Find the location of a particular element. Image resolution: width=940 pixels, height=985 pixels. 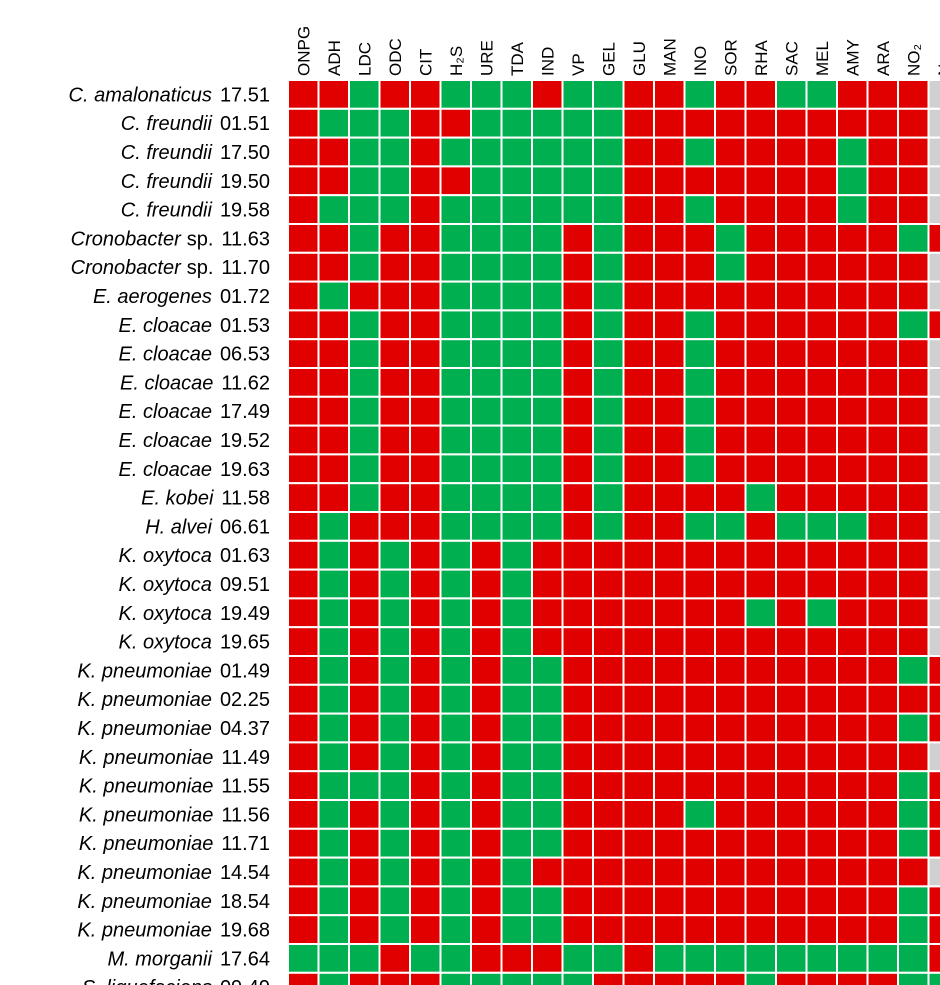

row-code: 19.63 is located at coordinates (245, 470).